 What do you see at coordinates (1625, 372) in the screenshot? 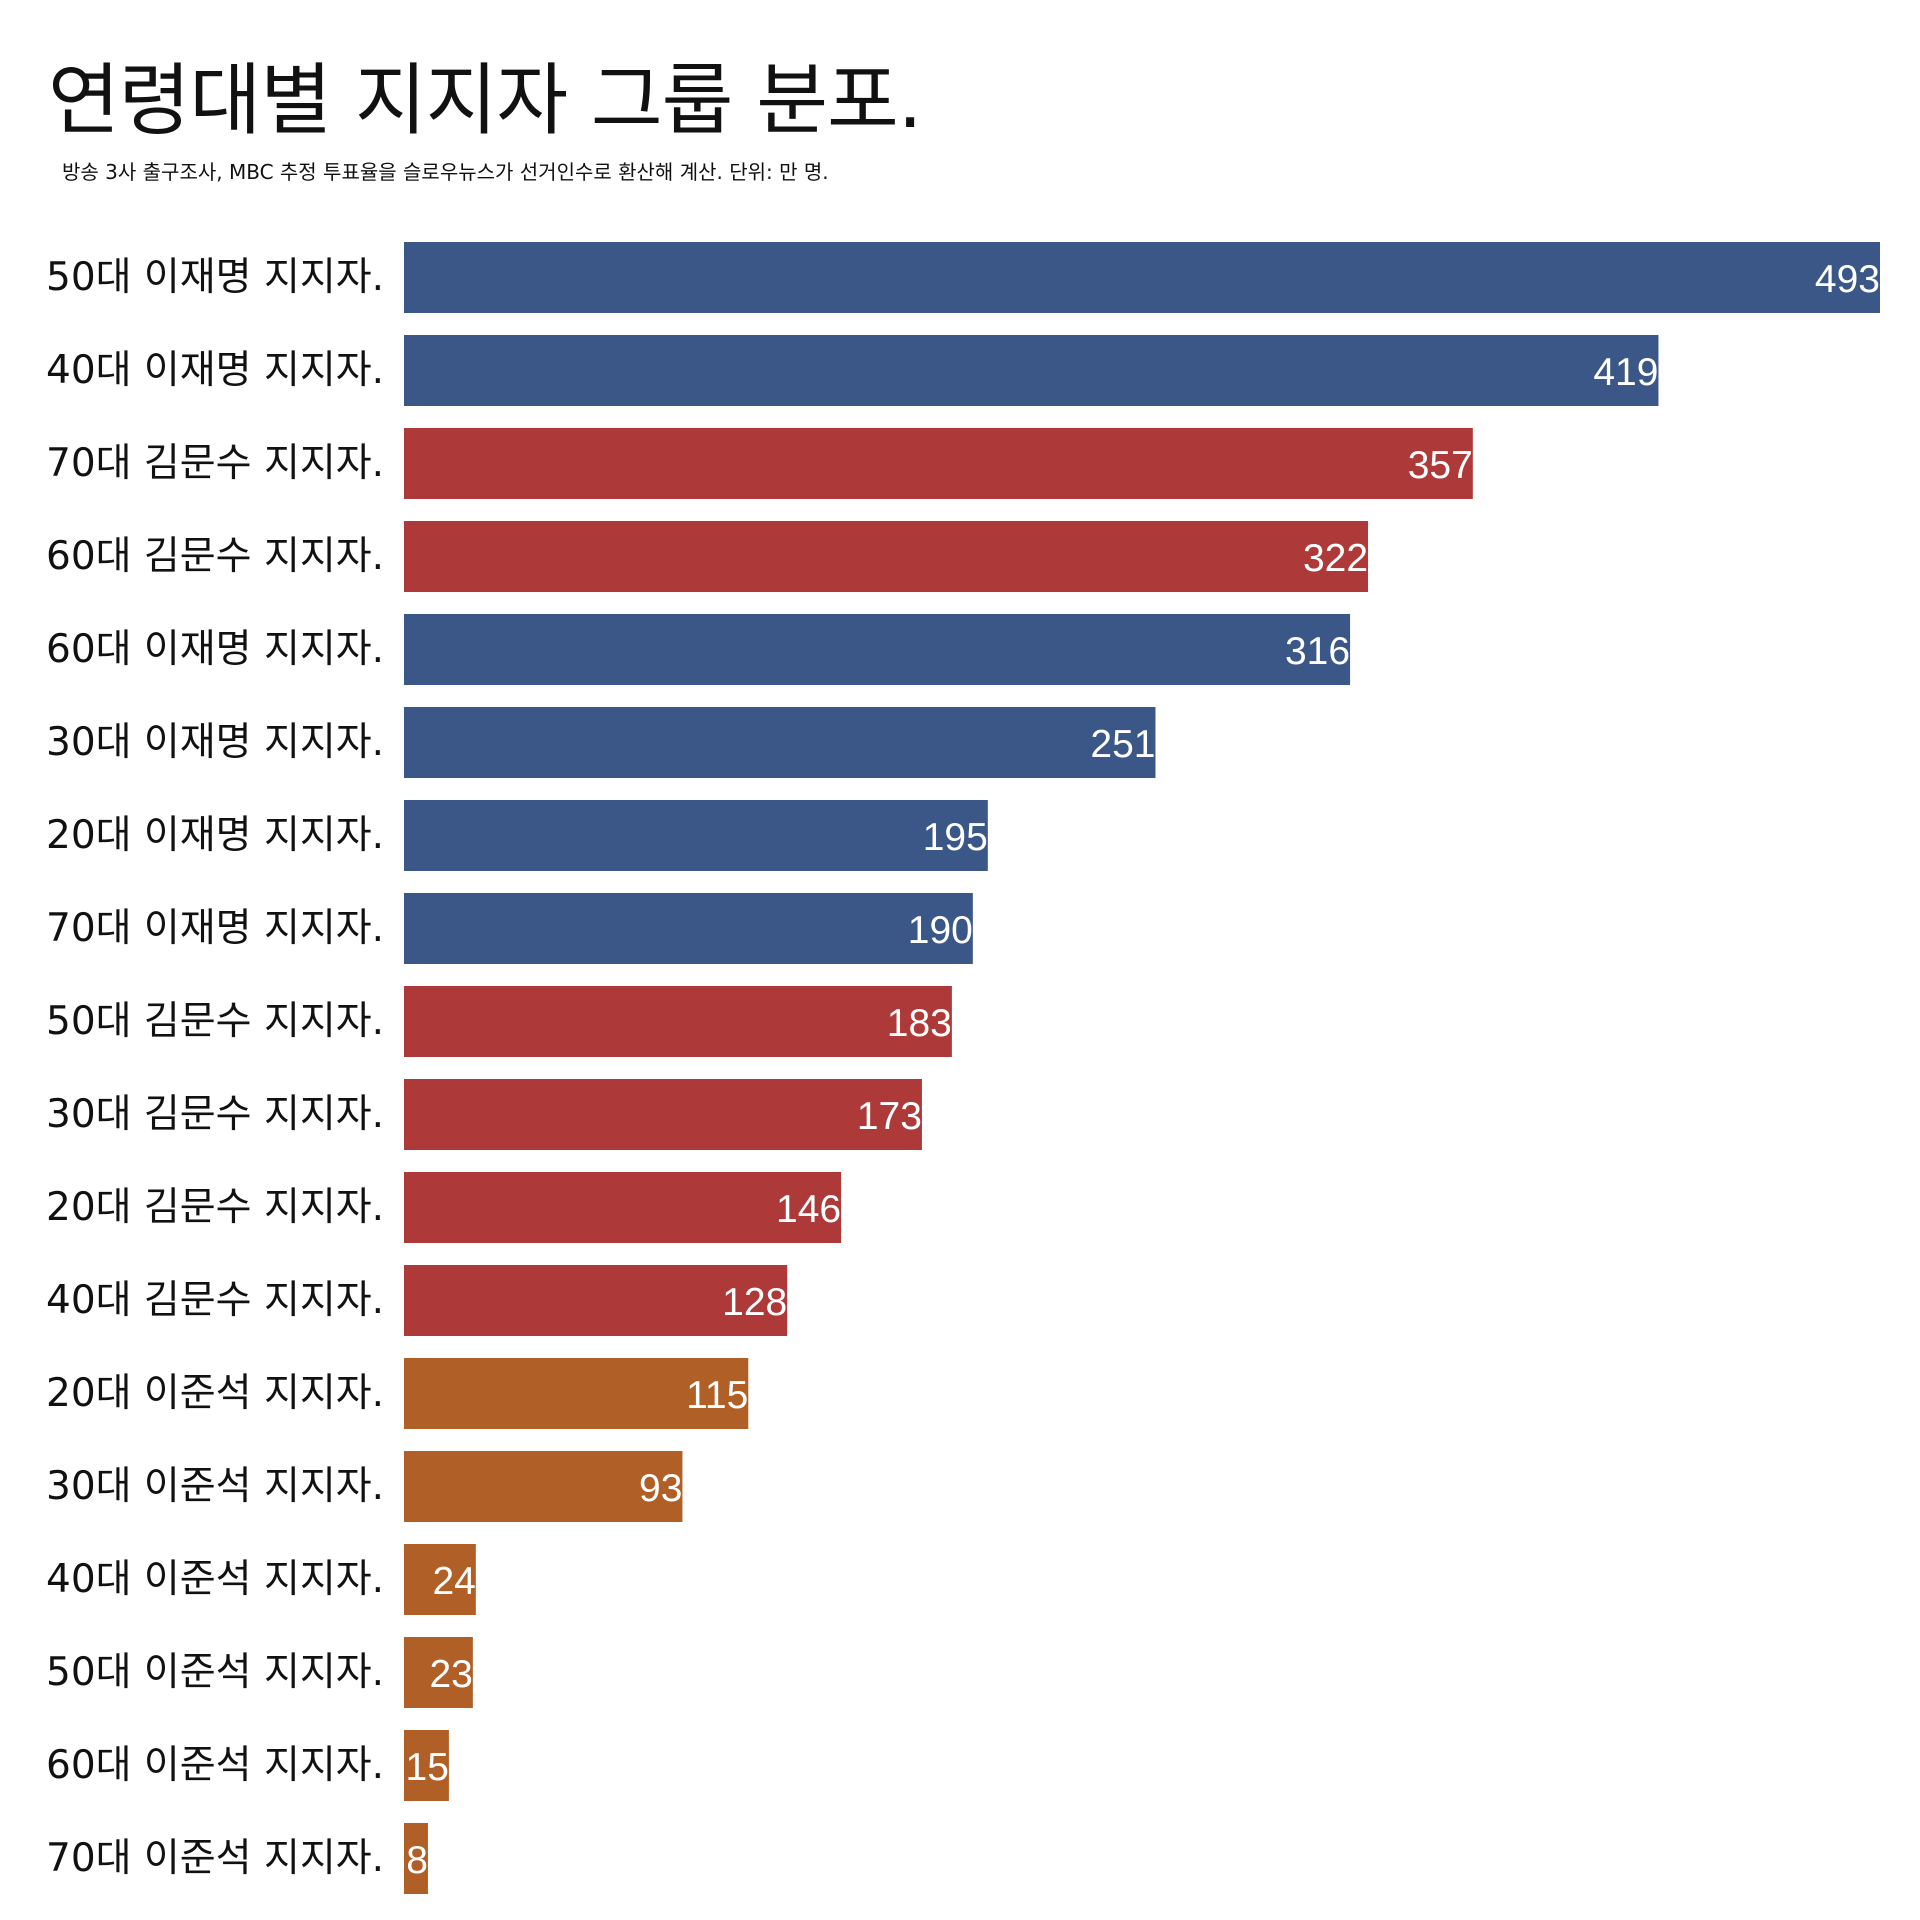
I see `value-label: 419` at bounding box center [1625, 372].